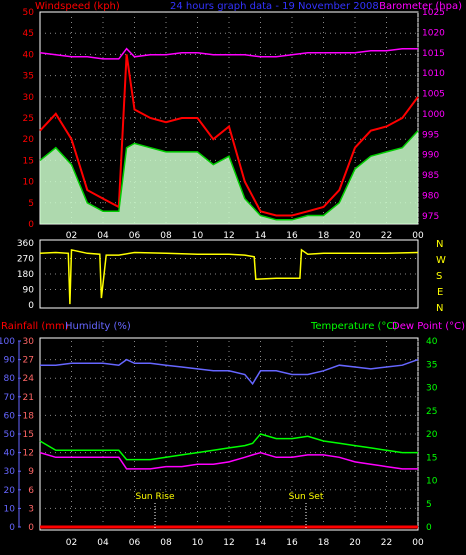  Describe the element at coordinates (418, 543) in the screenshot. I see `climate-x-tick: 00` at that location.